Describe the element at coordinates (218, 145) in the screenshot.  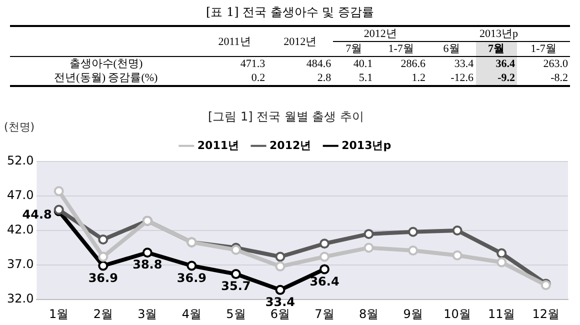
I see `legend-label: 2011년` at that location.